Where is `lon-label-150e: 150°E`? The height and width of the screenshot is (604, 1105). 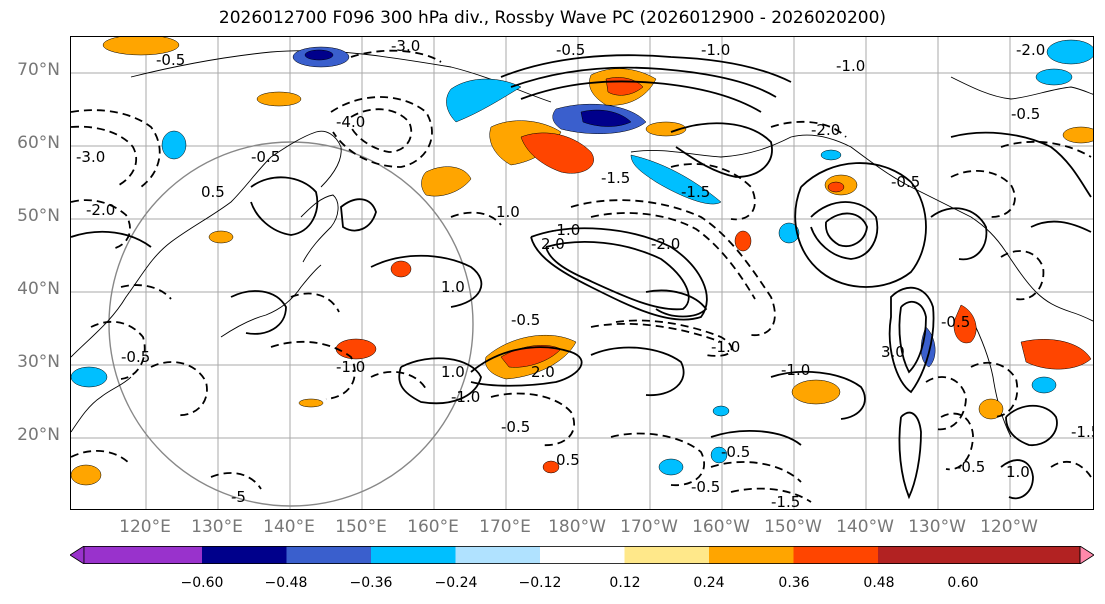 lon-label-150e: 150°E is located at coordinates (361, 527).